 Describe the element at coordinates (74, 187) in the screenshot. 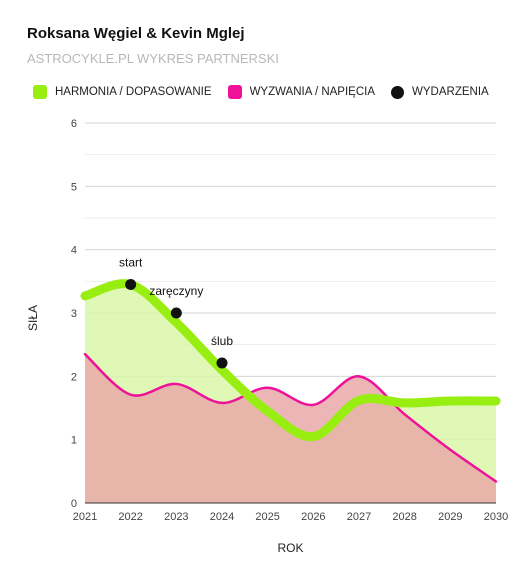

I see `y-tick-label: 5` at that location.